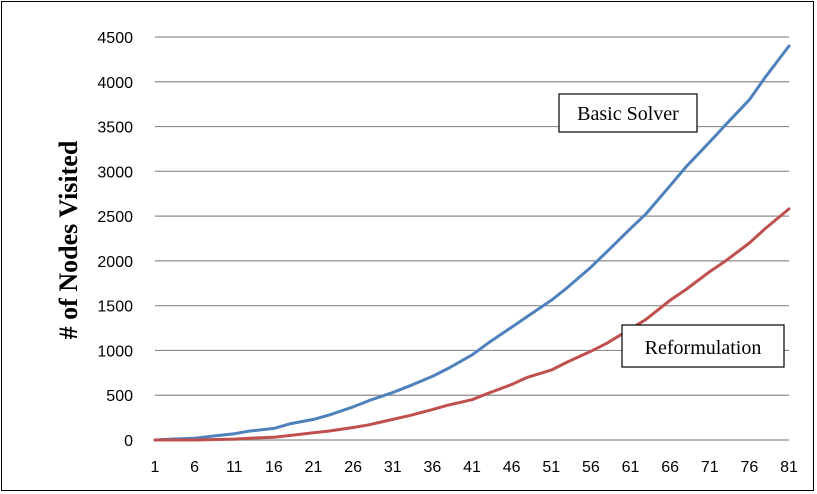  What do you see at coordinates (631, 467) in the screenshot?
I see `x-tick-label-61: 61` at bounding box center [631, 467].